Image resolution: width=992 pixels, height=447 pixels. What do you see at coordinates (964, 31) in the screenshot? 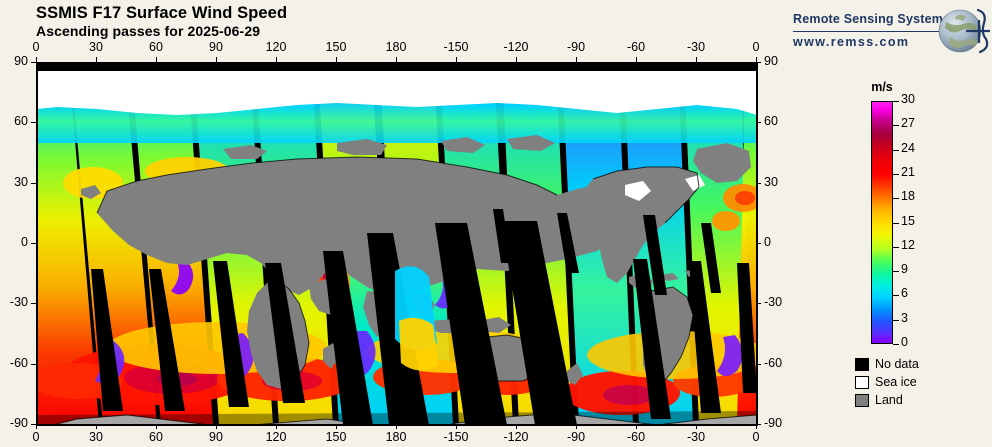
I see `globe-icon` at bounding box center [964, 31].